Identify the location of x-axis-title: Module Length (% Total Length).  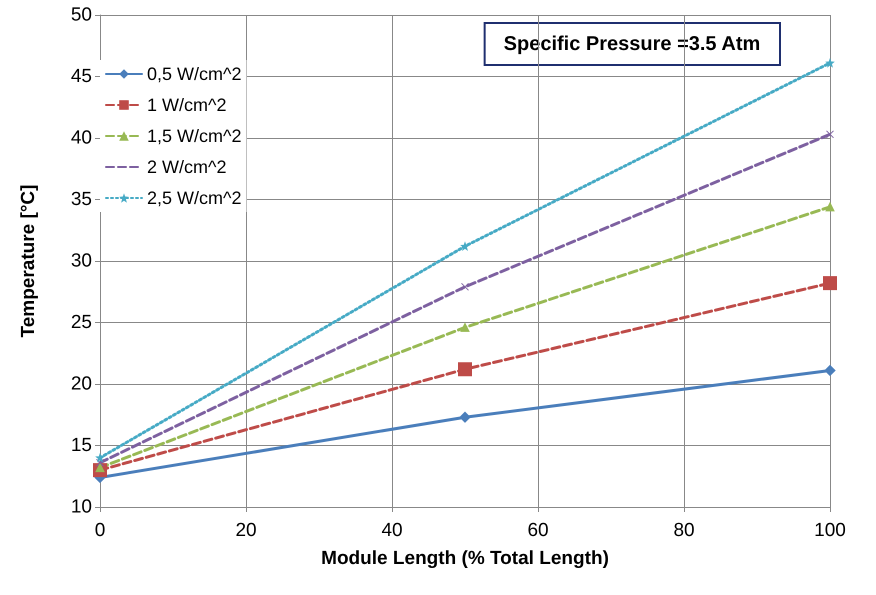
(465, 558).